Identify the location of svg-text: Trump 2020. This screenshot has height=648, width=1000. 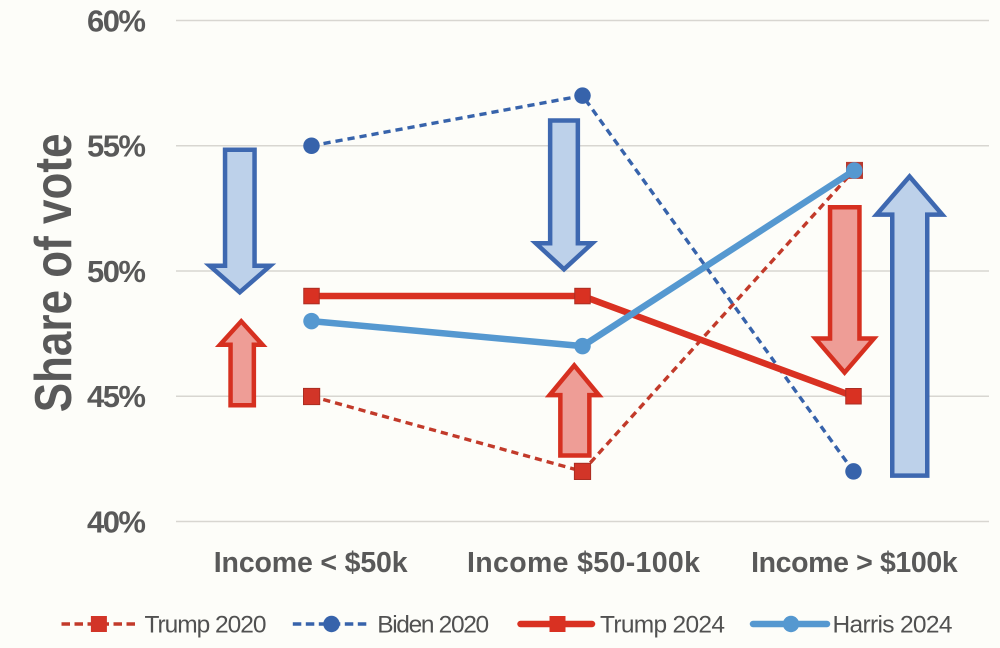
(206, 625).